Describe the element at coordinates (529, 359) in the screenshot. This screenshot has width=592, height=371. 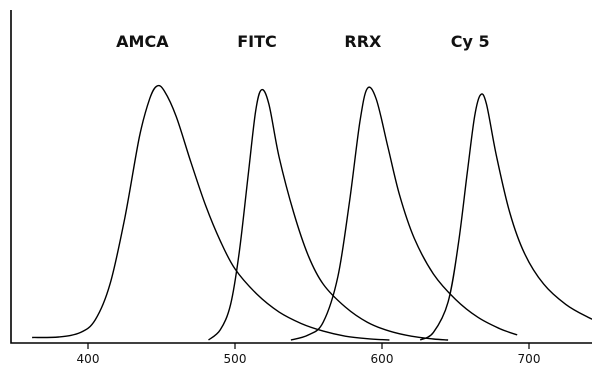
I see `x-tick-label-700: 700` at that location.